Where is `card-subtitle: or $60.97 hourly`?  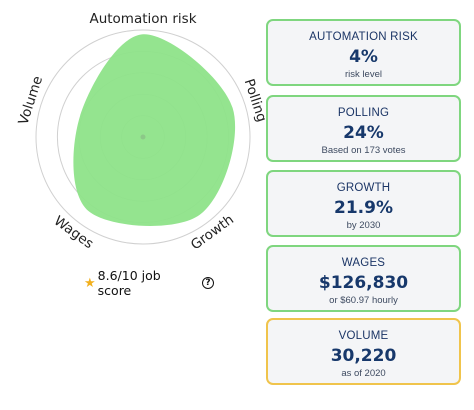 card-subtitle: or $60.97 hourly is located at coordinates (363, 300).